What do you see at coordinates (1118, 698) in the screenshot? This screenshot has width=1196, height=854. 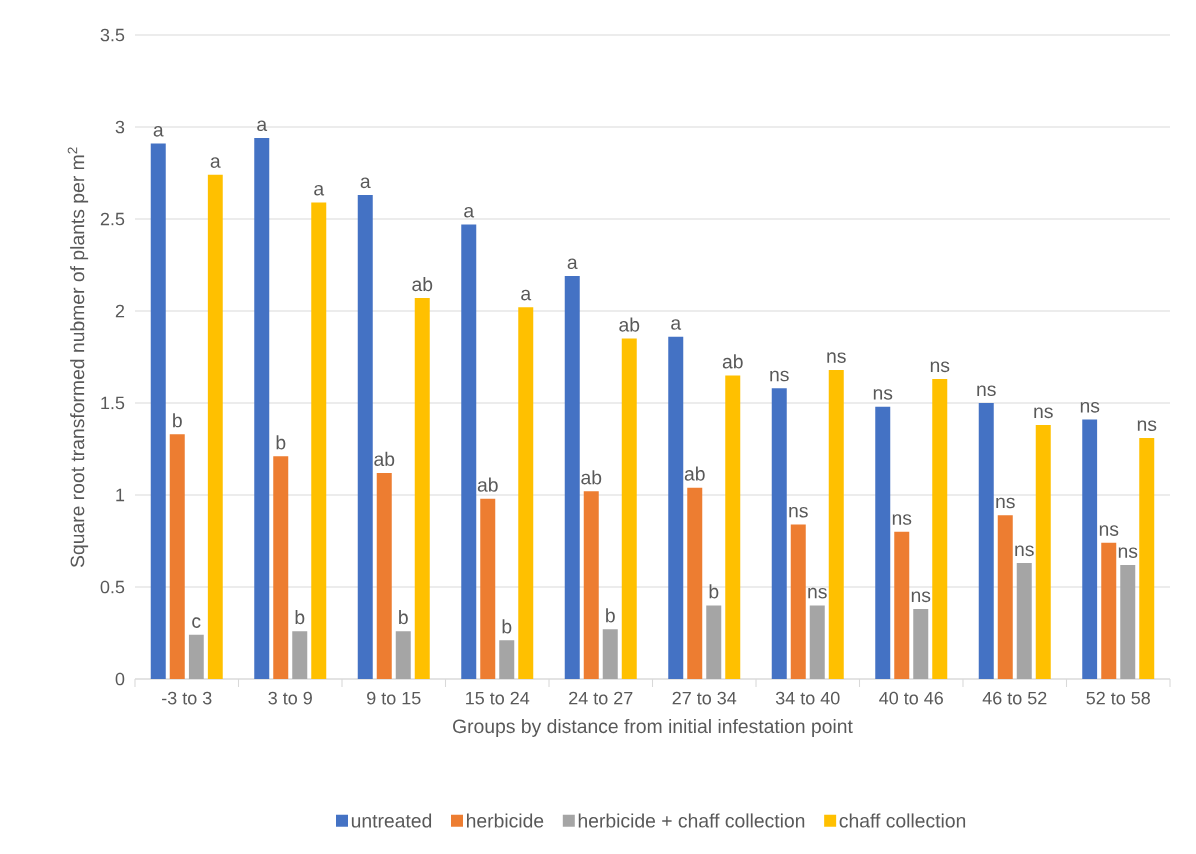 I see `x-tick-label: 52 to 58` at bounding box center [1118, 698].